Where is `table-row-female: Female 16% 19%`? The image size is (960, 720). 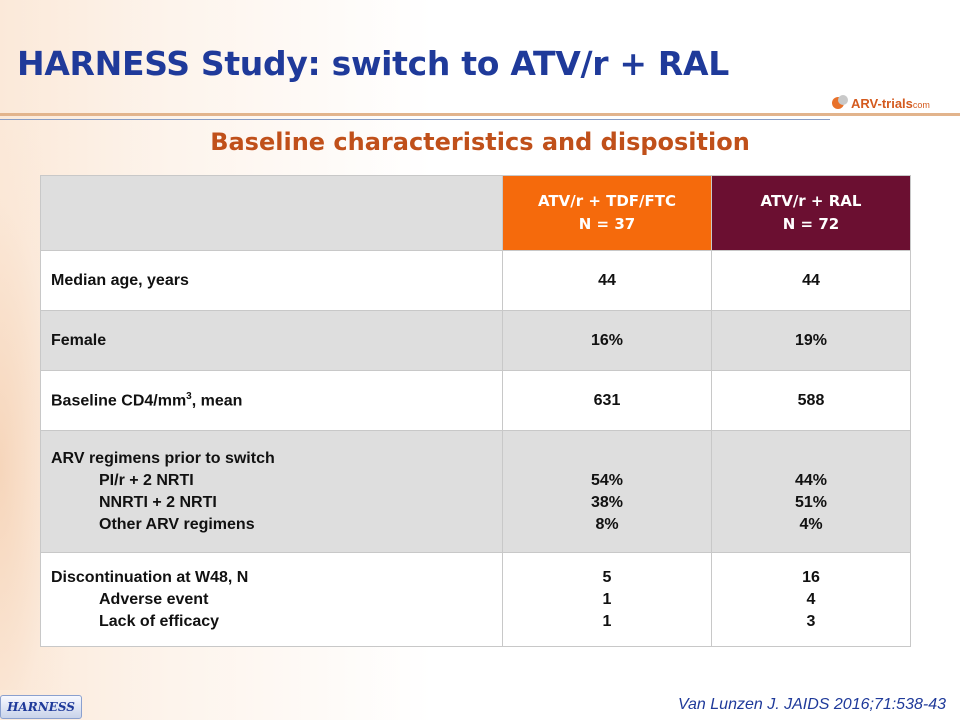 table-row-female: Female 16% 19% is located at coordinates (475, 340).